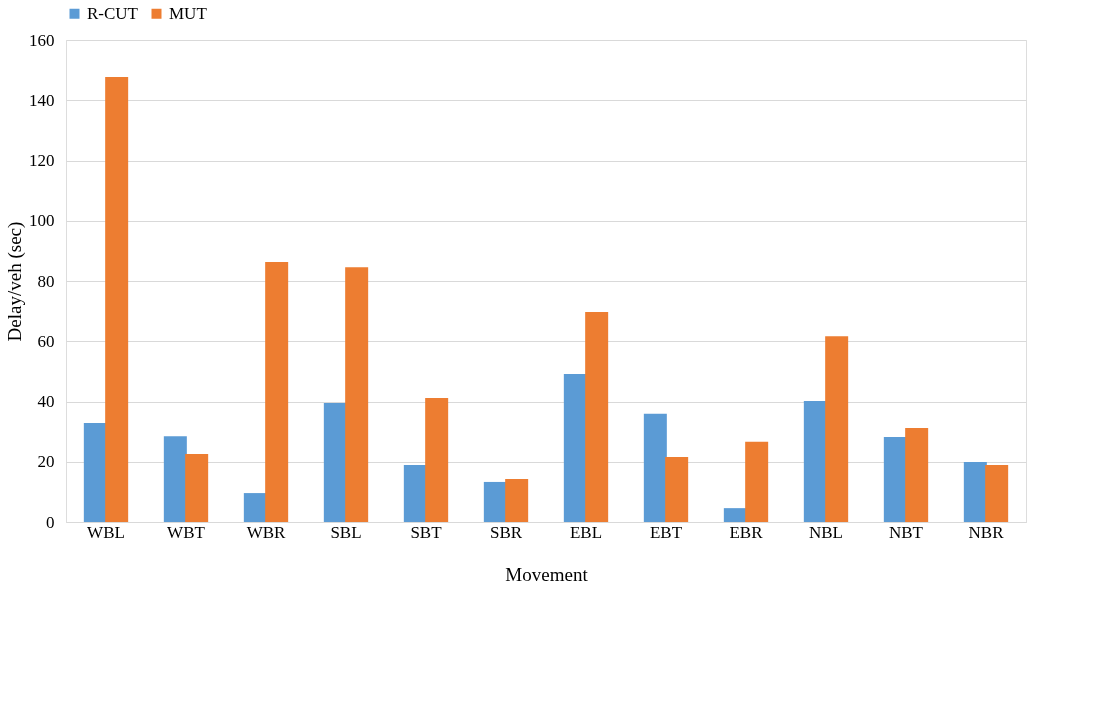  What do you see at coordinates (106, 532) in the screenshot?
I see `x-tick-label: WBL` at bounding box center [106, 532].